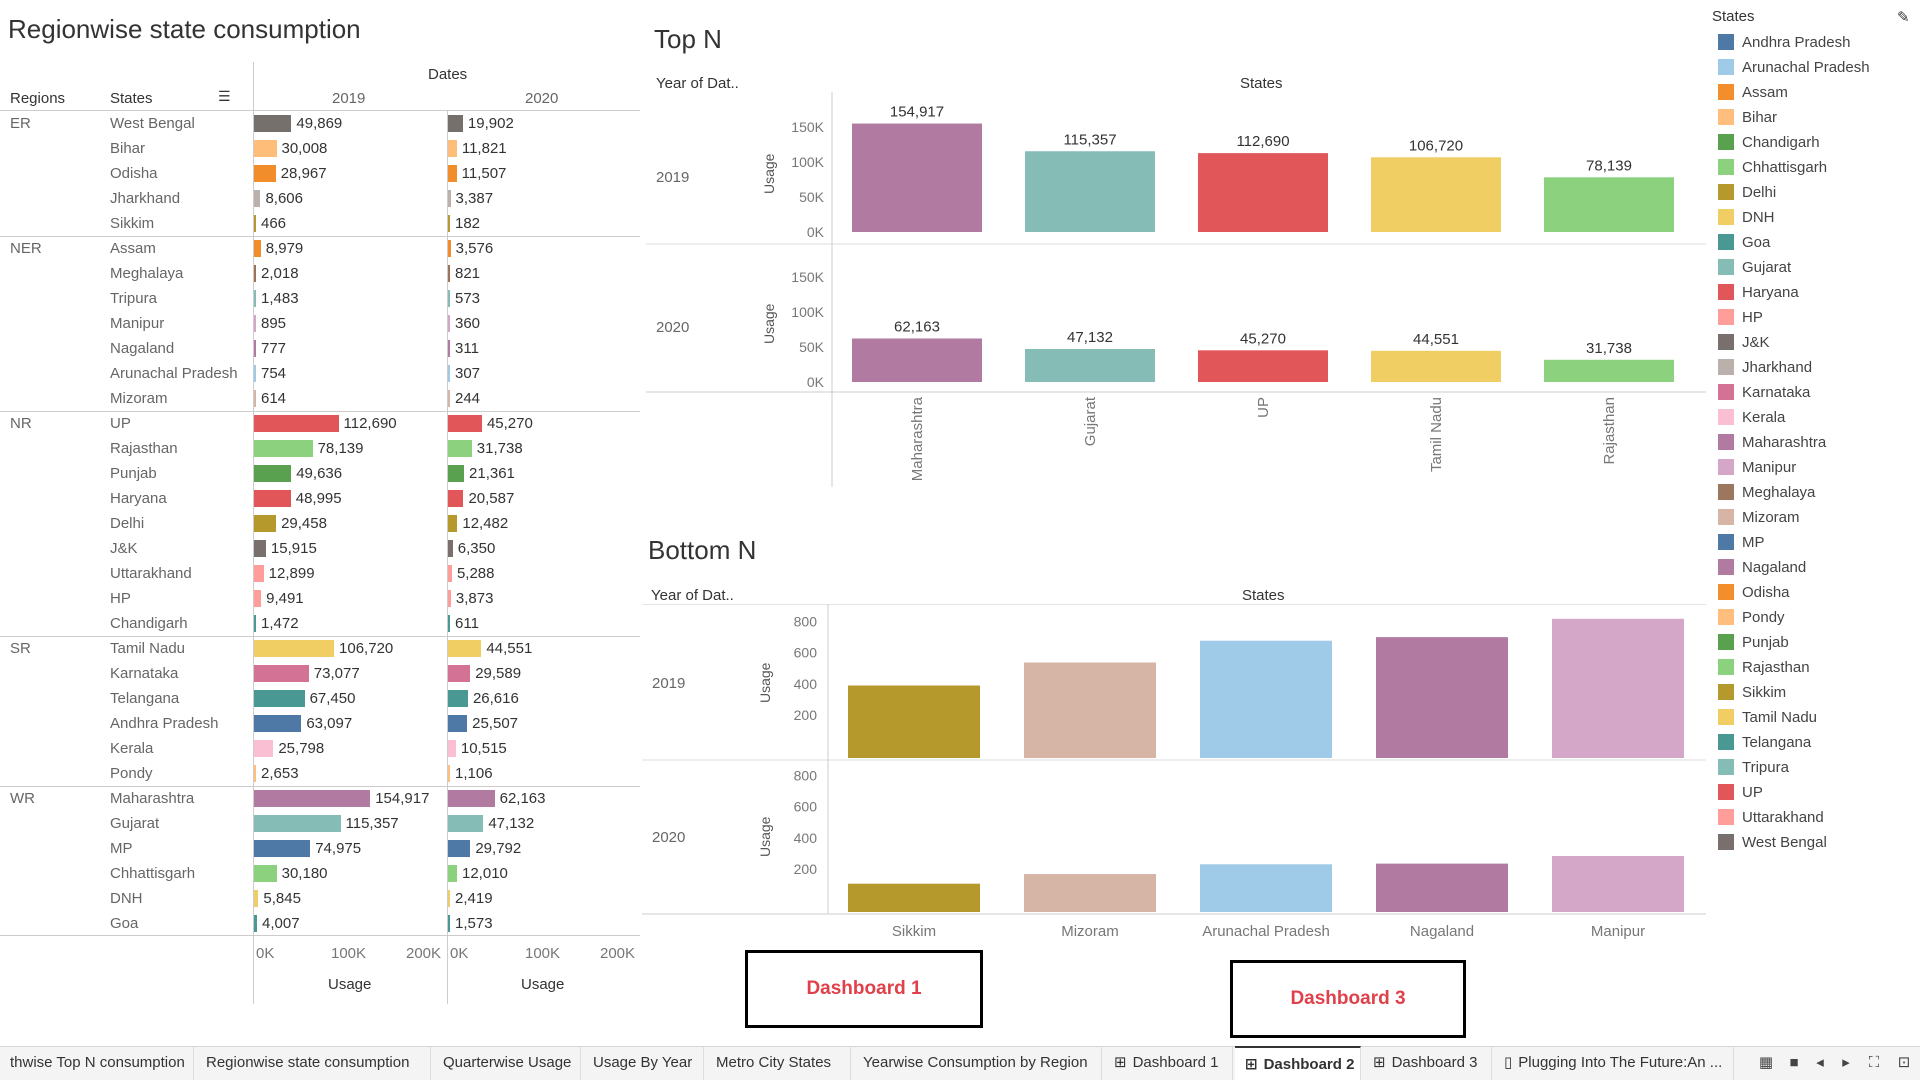 This screenshot has width=1920, height=1080. What do you see at coordinates (1794, 1062) in the screenshot?
I see `filmstrip-icon: ■` at bounding box center [1794, 1062].